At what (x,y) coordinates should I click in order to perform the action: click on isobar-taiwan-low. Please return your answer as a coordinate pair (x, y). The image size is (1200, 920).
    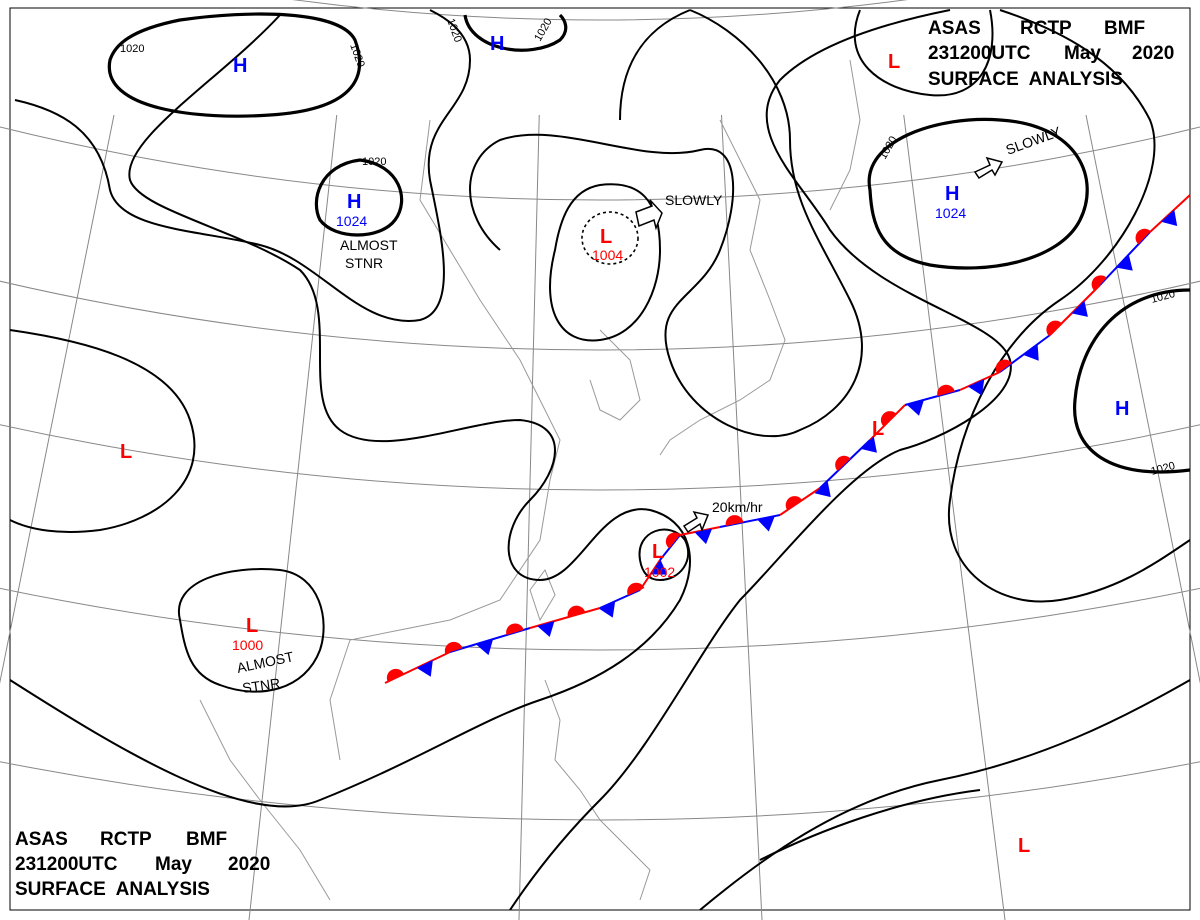
    Looking at the image, I should click on (664, 555).